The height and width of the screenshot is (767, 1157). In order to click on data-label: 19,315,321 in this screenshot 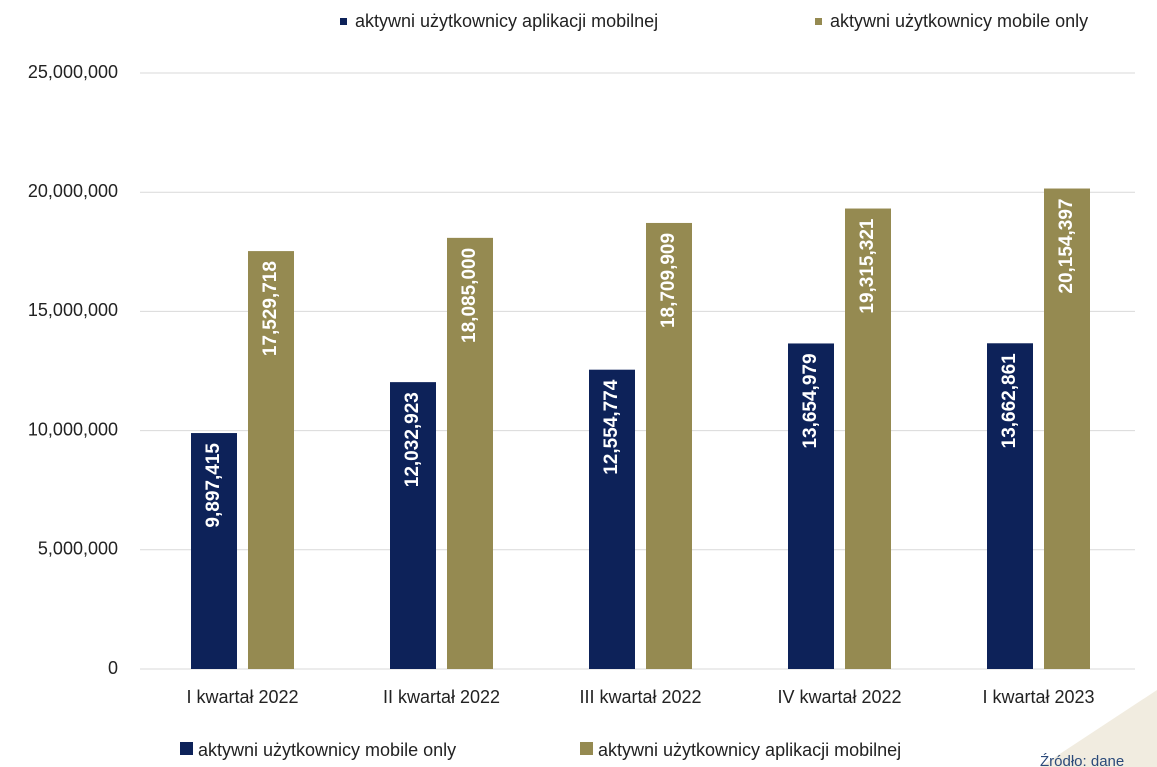, I will do `click(867, 266)`.